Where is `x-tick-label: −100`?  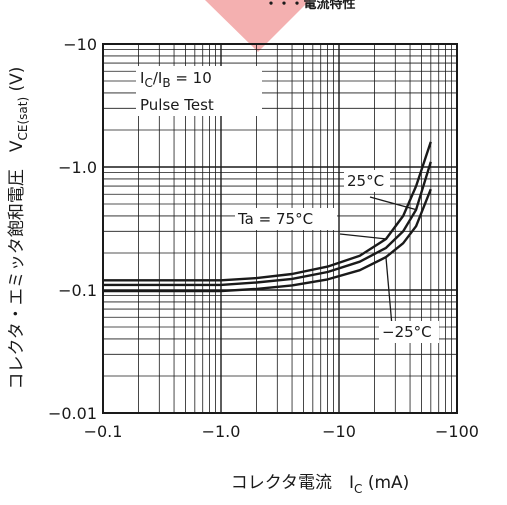
x-tick-label: −100 is located at coordinates (457, 431).